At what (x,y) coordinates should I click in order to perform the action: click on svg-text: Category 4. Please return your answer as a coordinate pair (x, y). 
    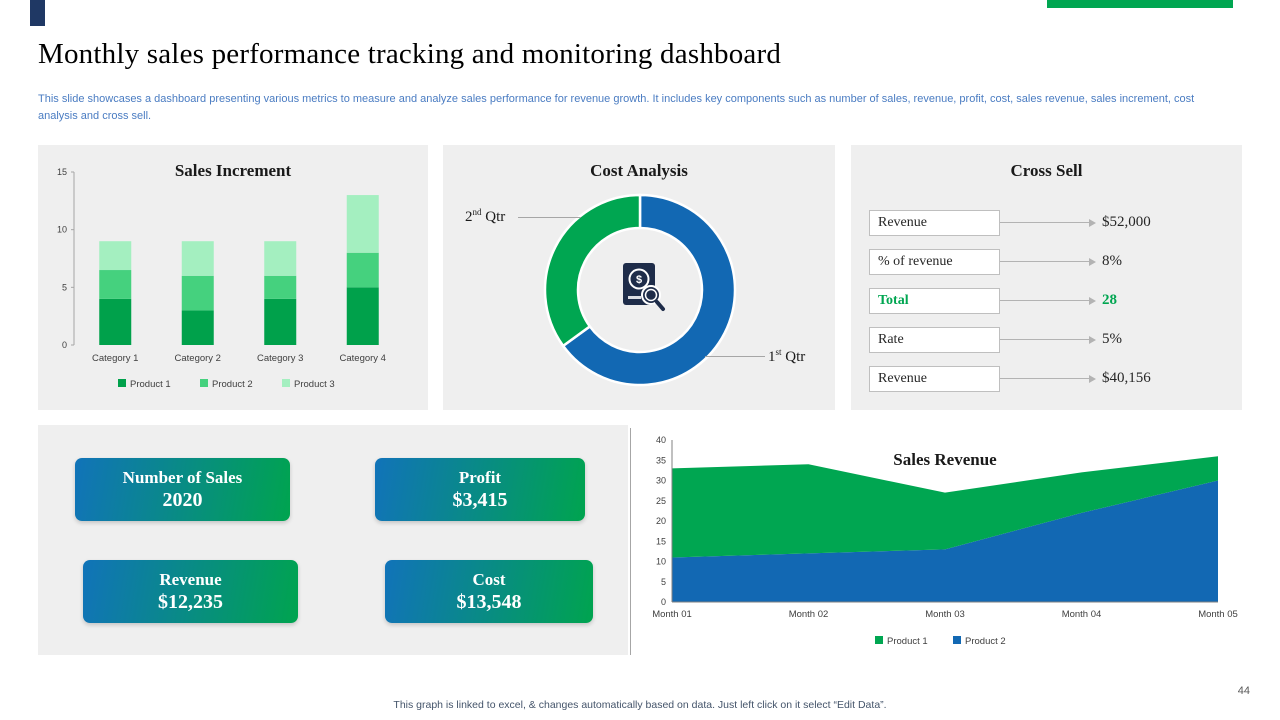
    Looking at the image, I should click on (363, 358).